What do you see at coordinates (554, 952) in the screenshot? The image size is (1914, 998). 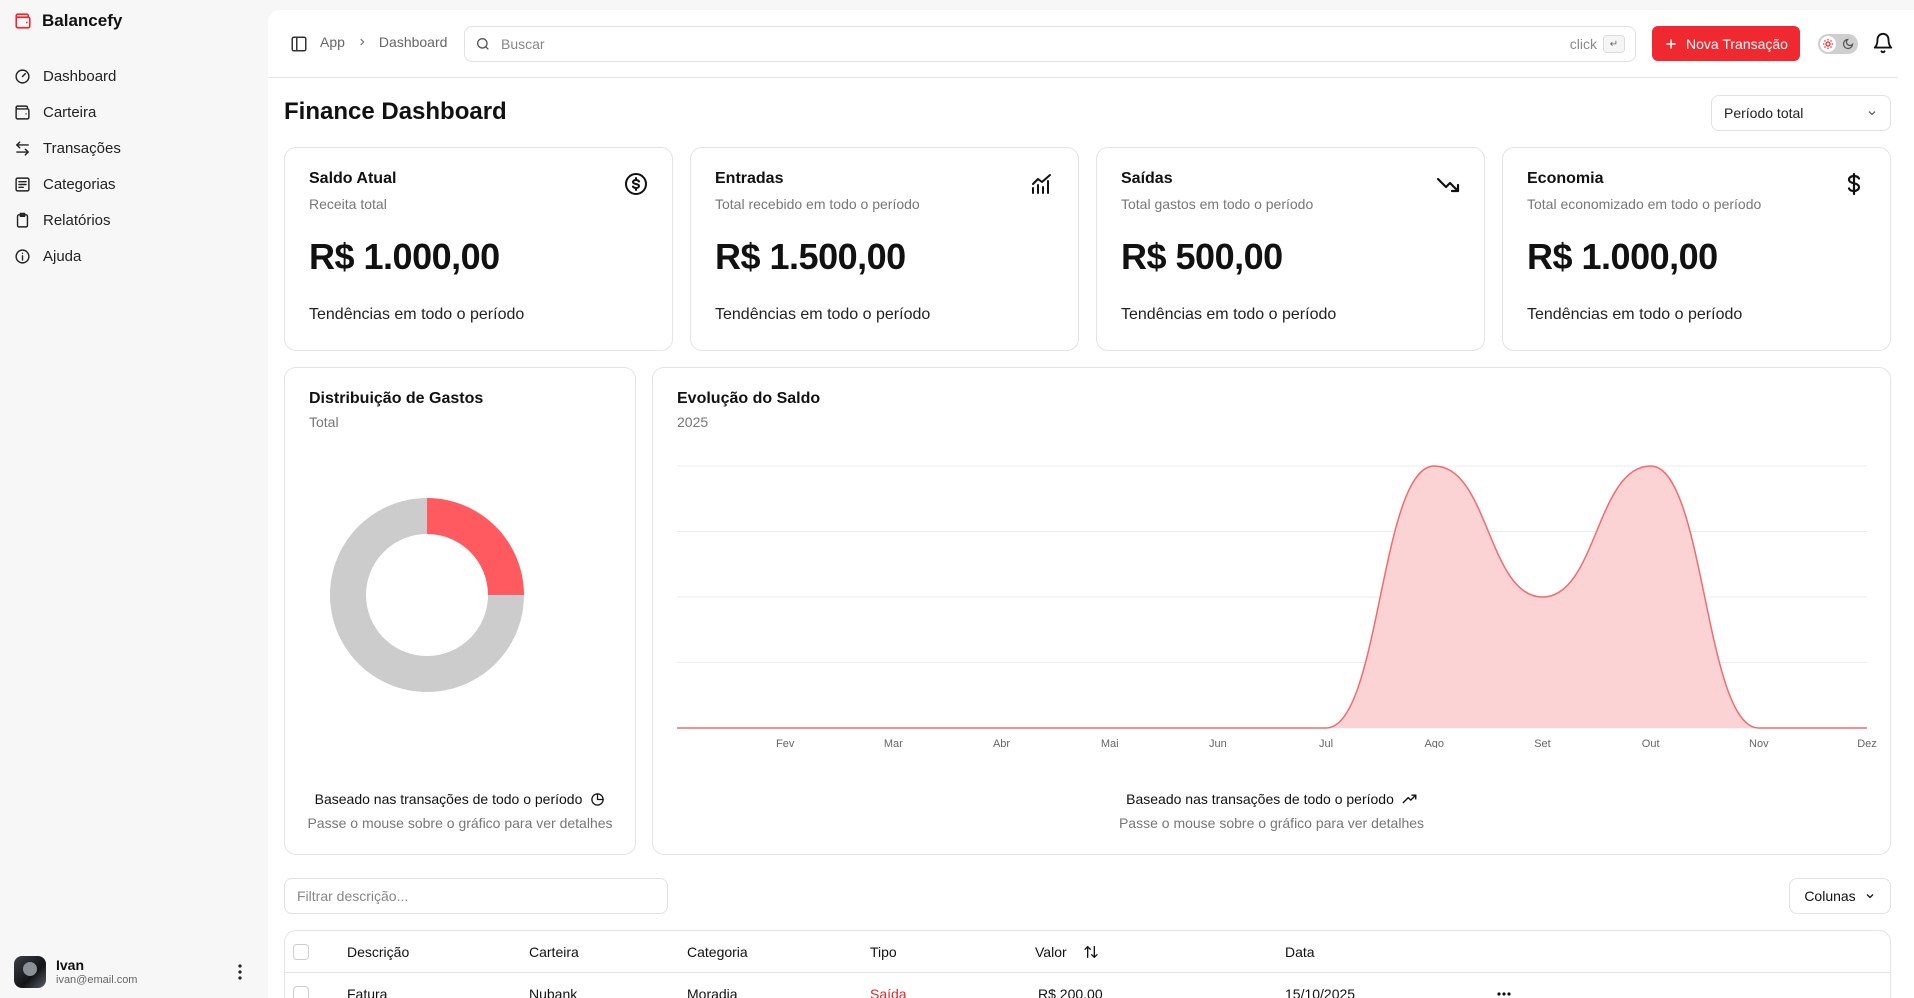 I see `header-carteira: Carteira` at bounding box center [554, 952].